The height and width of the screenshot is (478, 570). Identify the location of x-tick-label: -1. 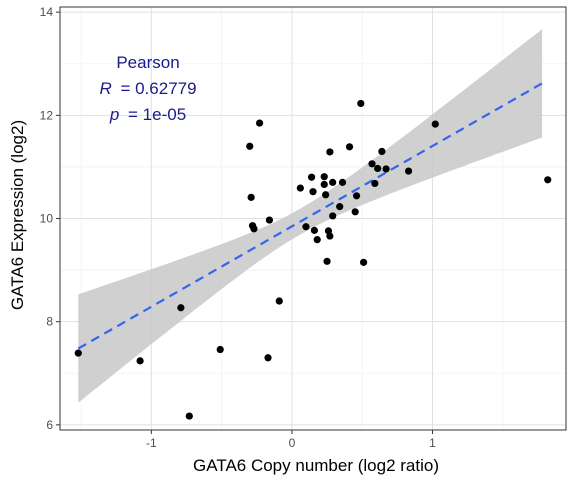
(151, 443).